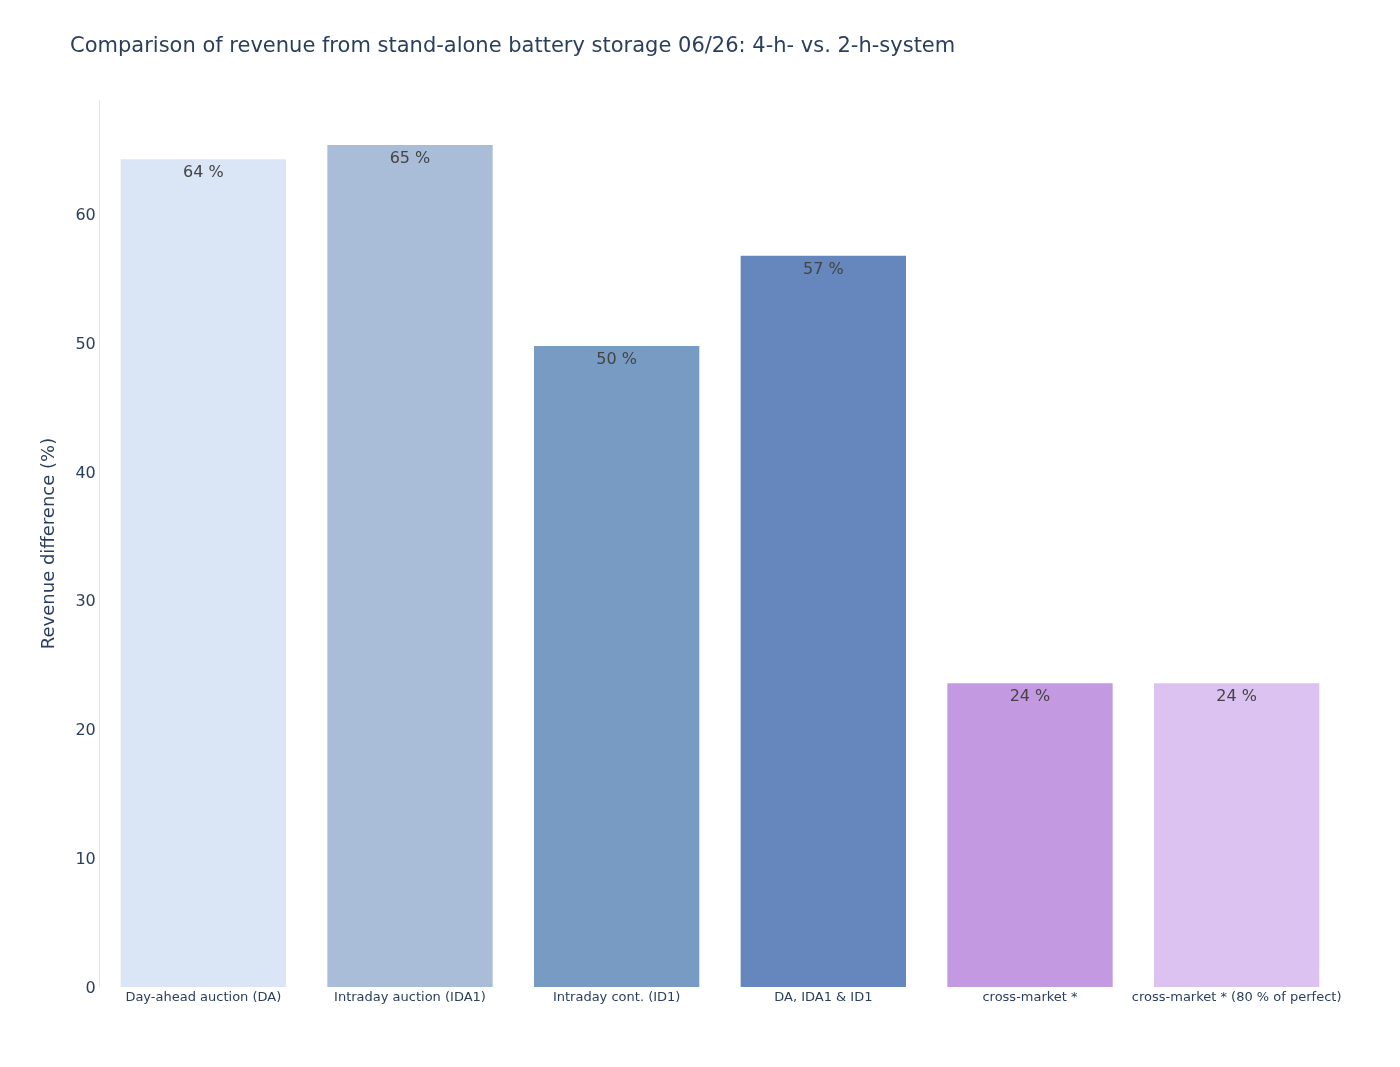  Describe the element at coordinates (410, 158) in the screenshot. I see `data-label: 65 %` at that location.